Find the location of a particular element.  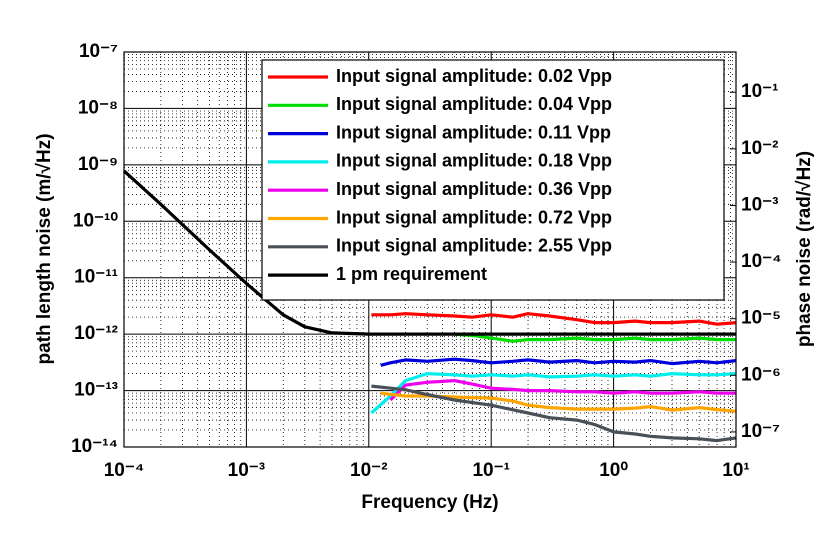

legend-label: Input signal amplitude: 0.72 Vpp is located at coordinates (474, 217).